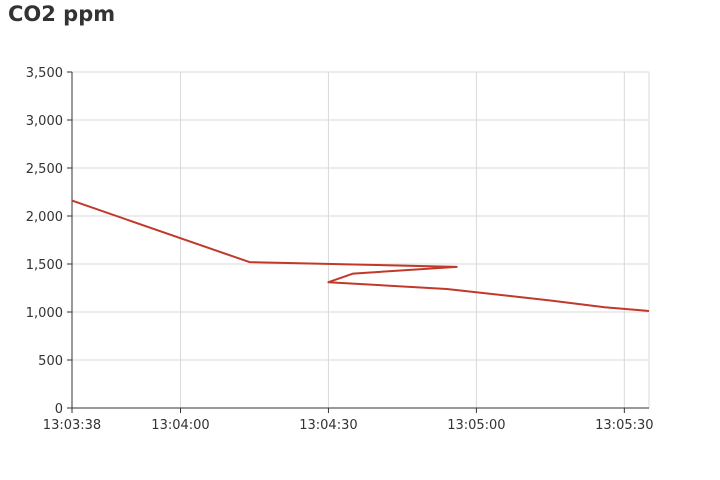 This screenshot has width=720, height=480. What do you see at coordinates (44, 265) in the screenshot?
I see `y-tick-label: 1,500` at bounding box center [44, 265].